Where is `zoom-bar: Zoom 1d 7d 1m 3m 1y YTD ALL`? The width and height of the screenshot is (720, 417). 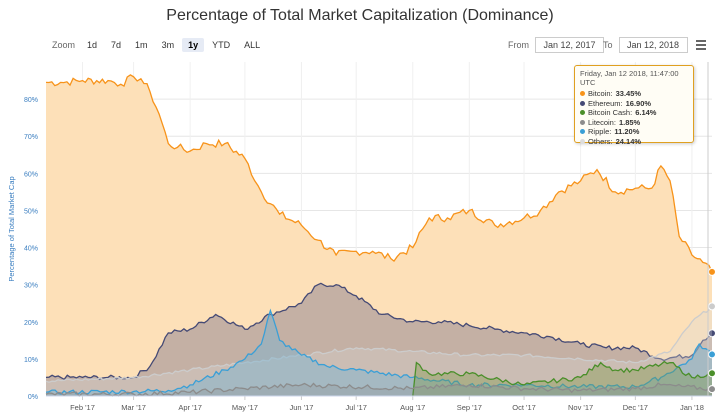
zoom-bar: Zoom 1d 7d 1m 3m 1y YTD ALL is located at coordinates (160, 45).